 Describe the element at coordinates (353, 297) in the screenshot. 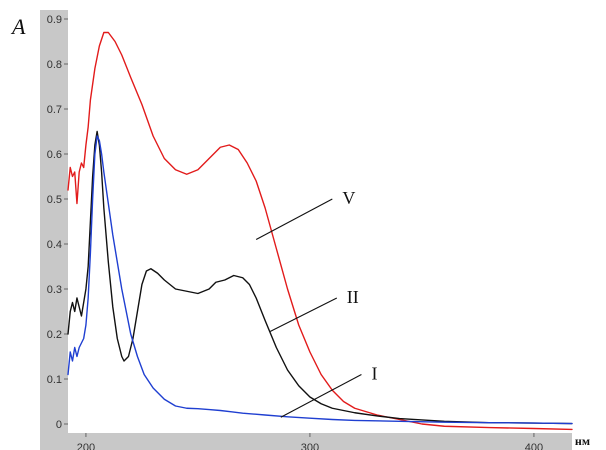

I see `annotation-label-ii: II` at that location.